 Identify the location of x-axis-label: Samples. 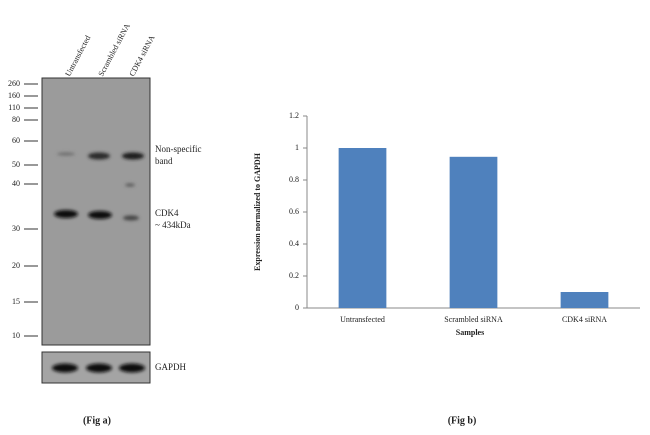
(470, 332).